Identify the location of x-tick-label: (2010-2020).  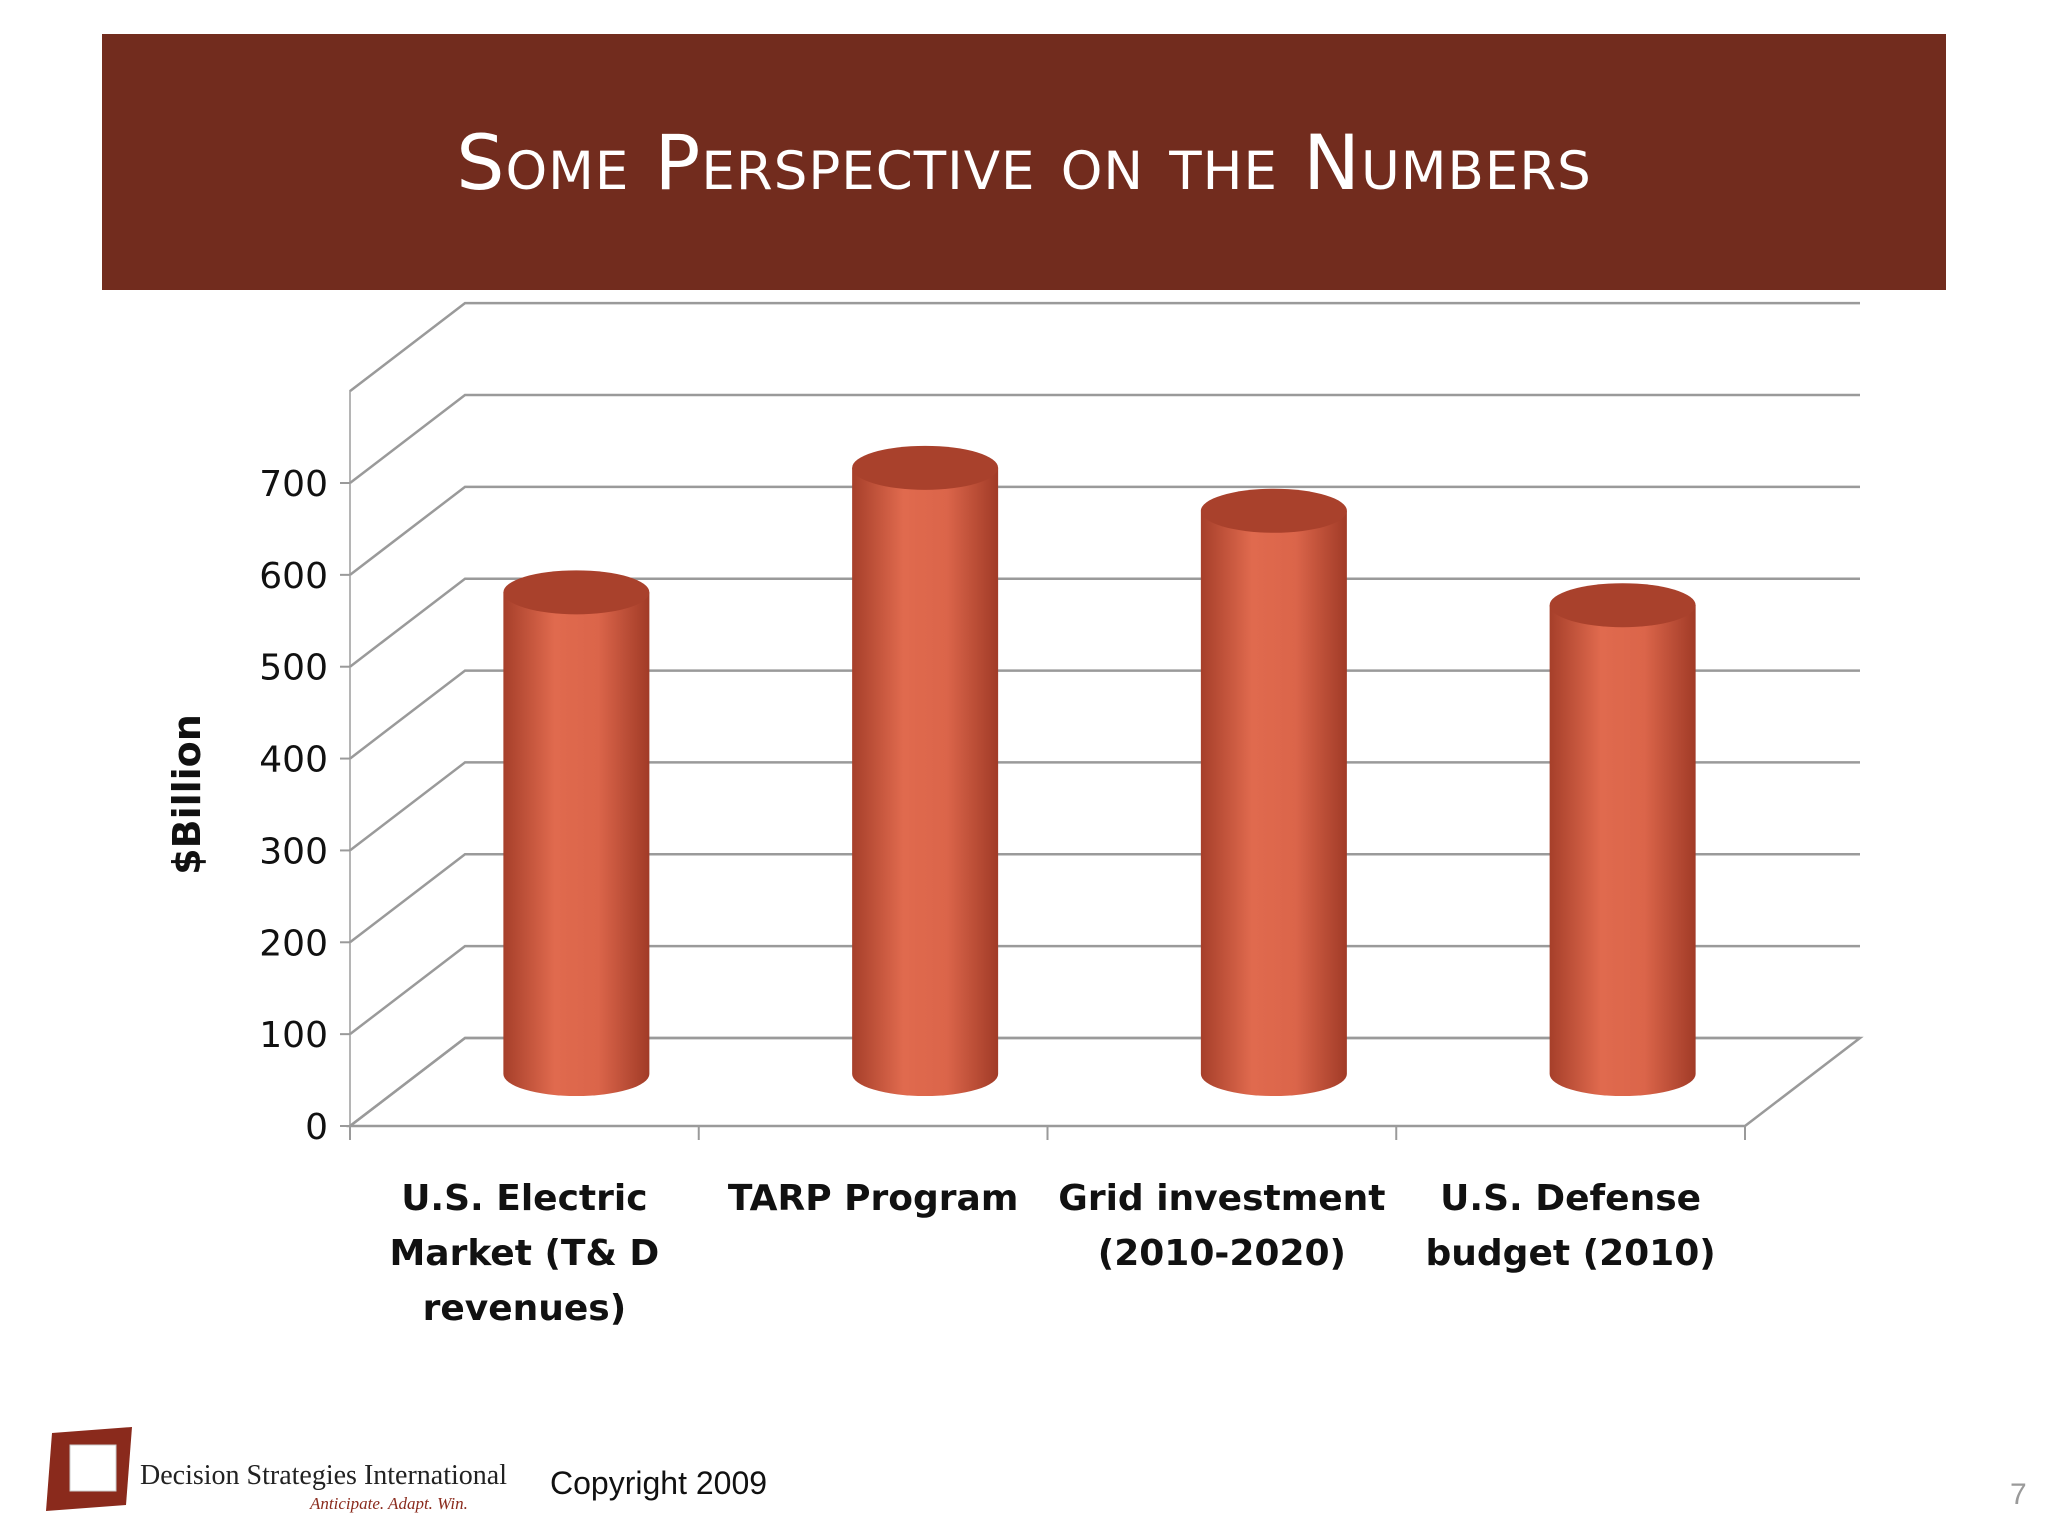
(1222, 1253).